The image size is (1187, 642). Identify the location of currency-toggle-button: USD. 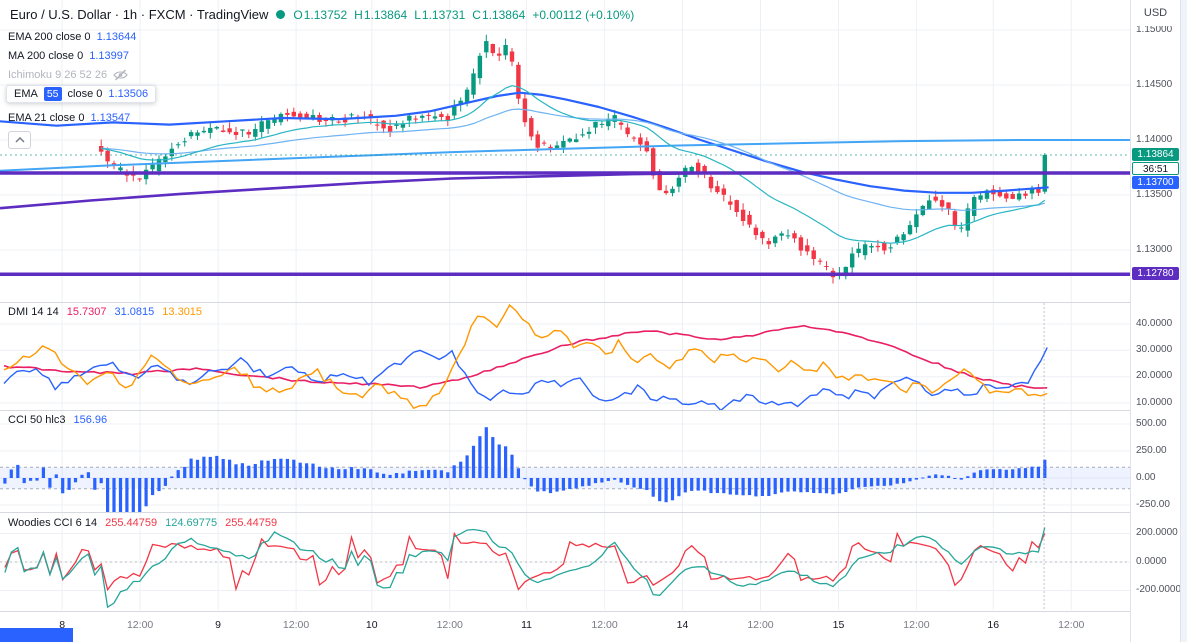
(1155, 13).